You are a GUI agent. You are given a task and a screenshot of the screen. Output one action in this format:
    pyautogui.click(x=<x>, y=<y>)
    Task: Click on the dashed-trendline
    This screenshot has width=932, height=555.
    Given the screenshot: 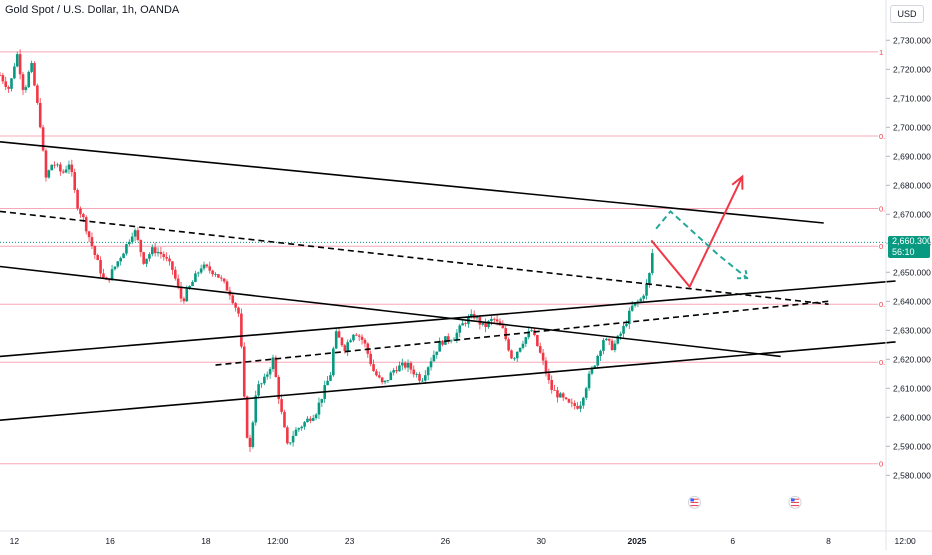 What is the action you would take?
    pyautogui.click(x=522, y=333)
    